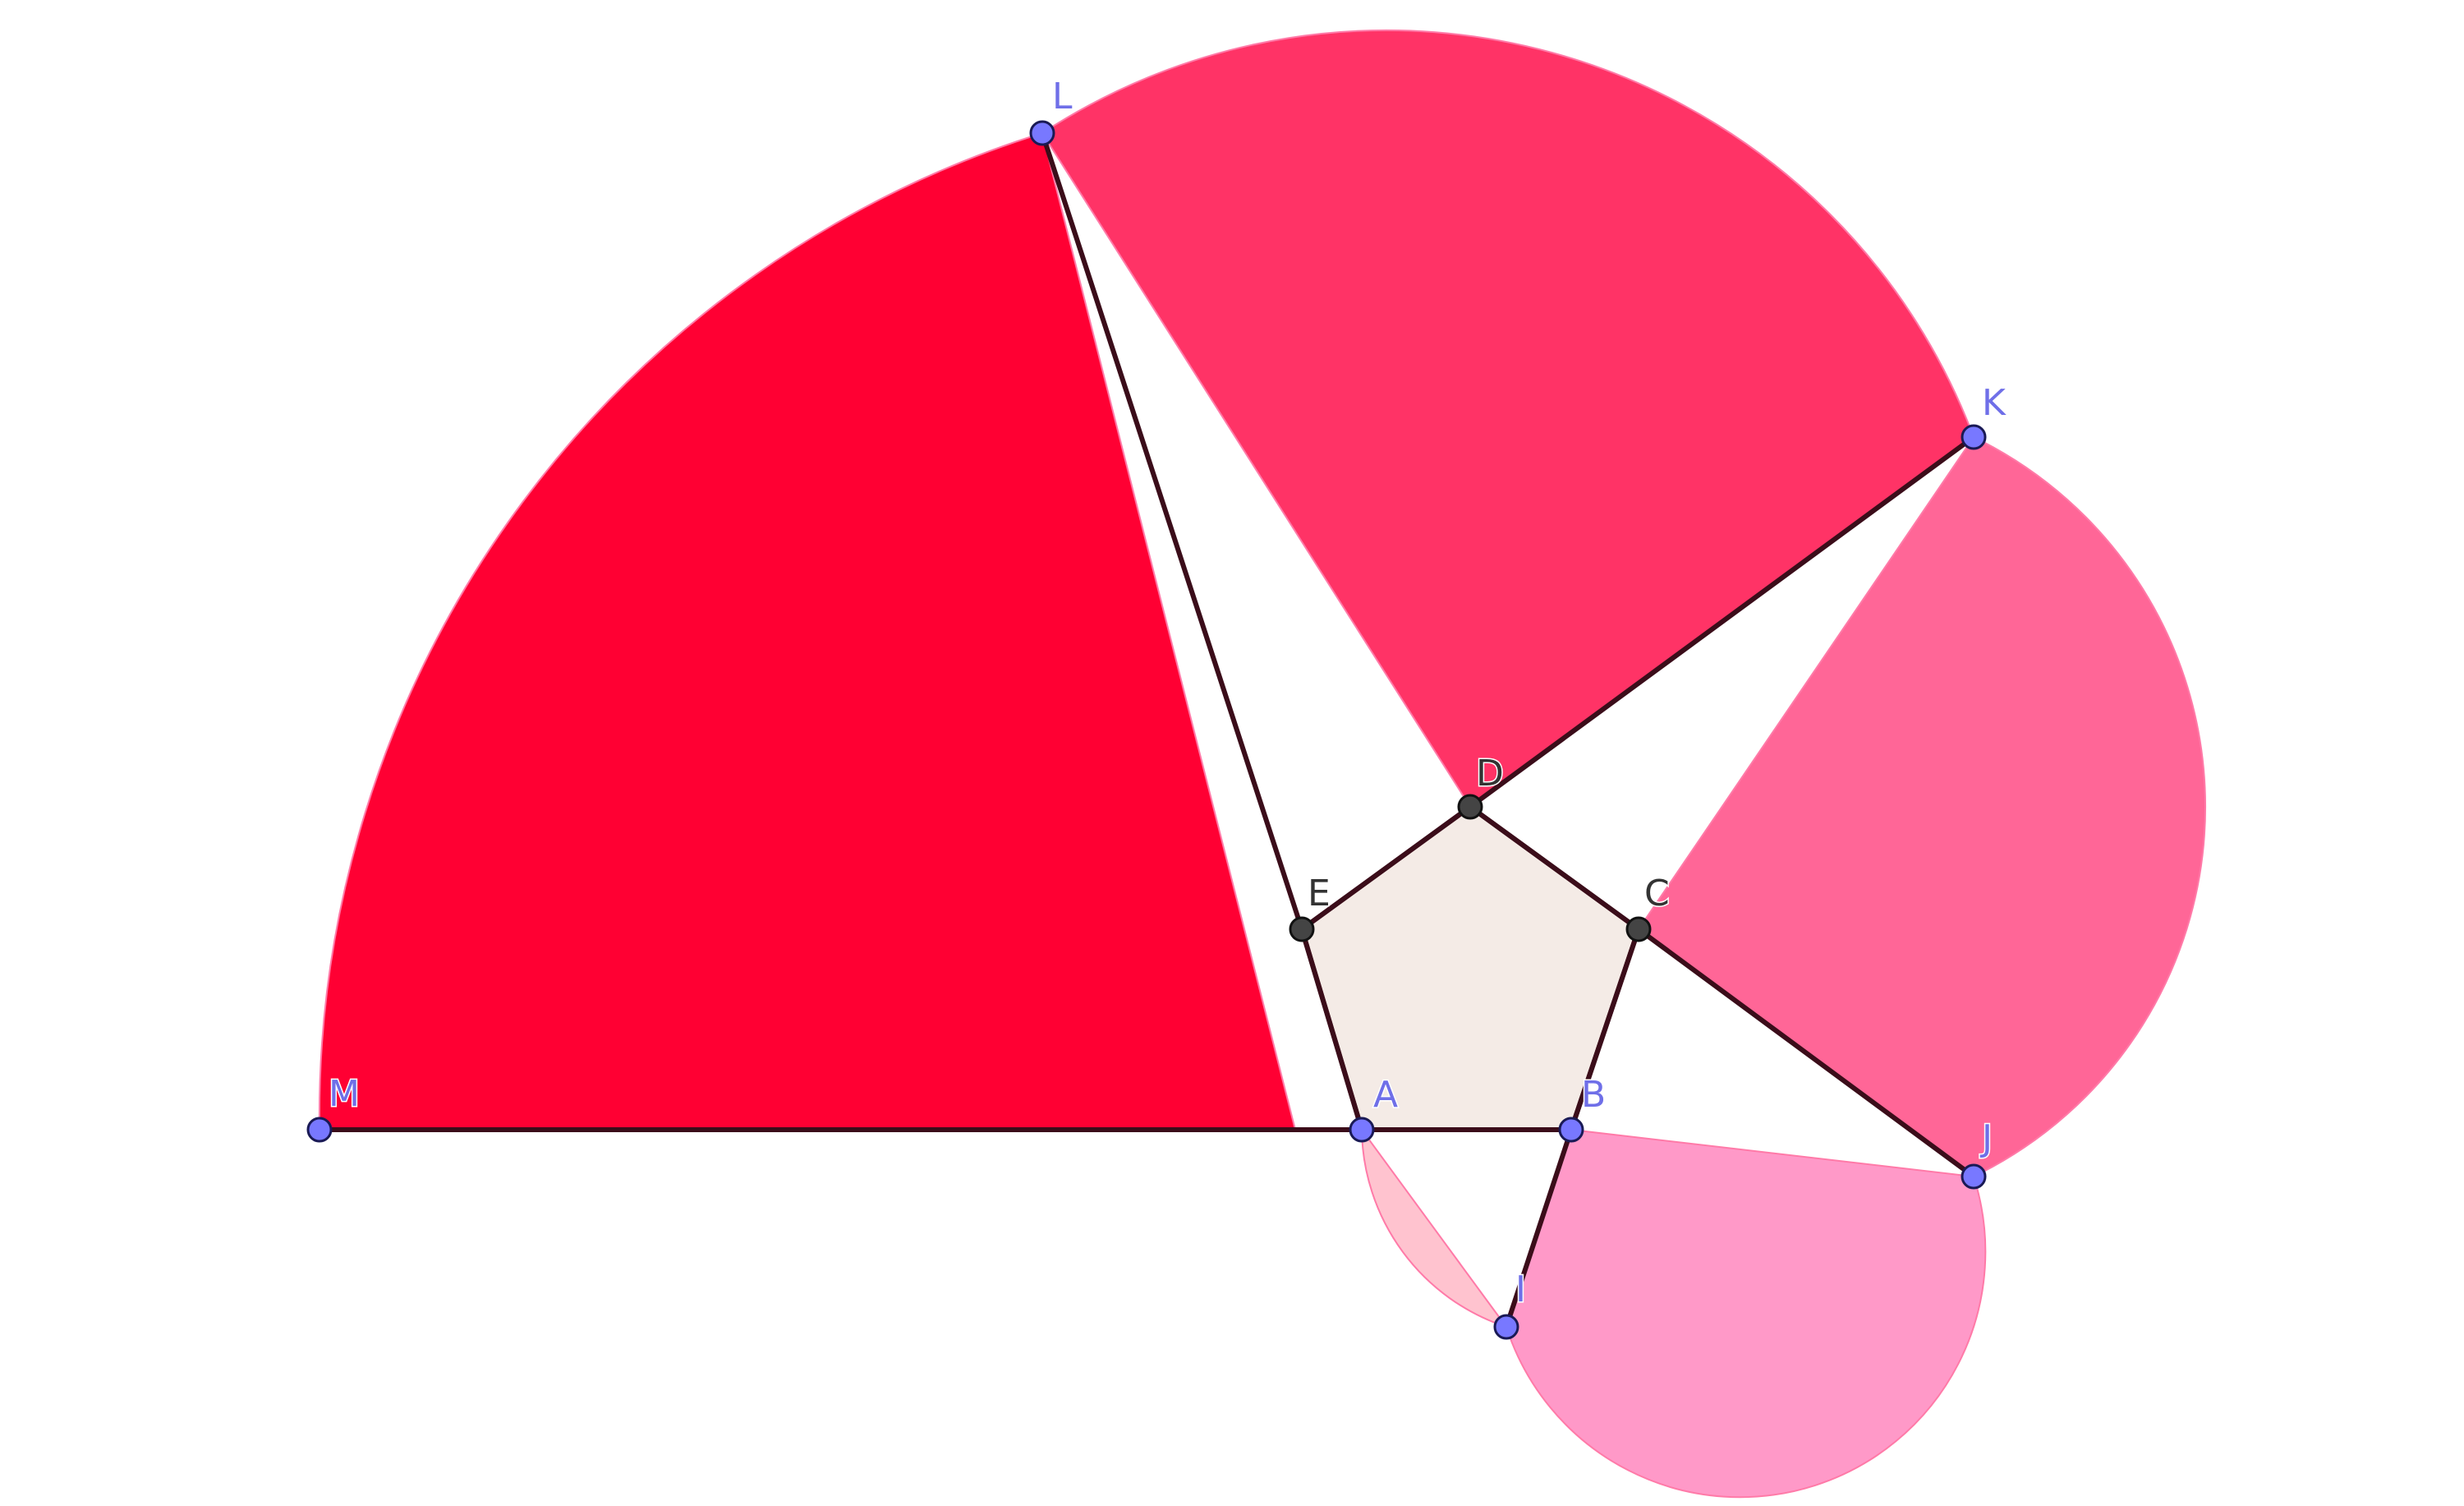 Image resolution: width=2464 pixels, height=1506 pixels. What do you see at coordinates (1385, 1095) in the screenshot?
I see `label-a: A` at bounding box center [1385, 1095].